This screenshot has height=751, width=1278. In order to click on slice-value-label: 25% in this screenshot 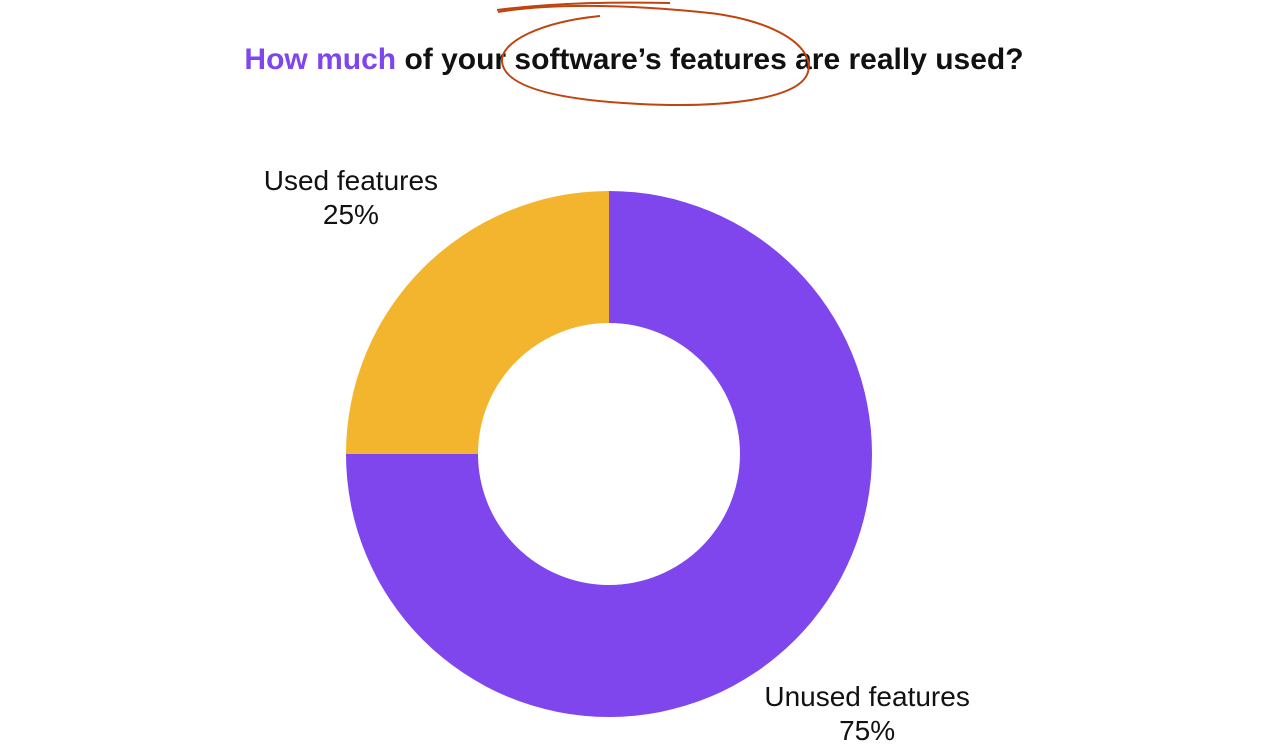, I will do `click(351, 214)`.